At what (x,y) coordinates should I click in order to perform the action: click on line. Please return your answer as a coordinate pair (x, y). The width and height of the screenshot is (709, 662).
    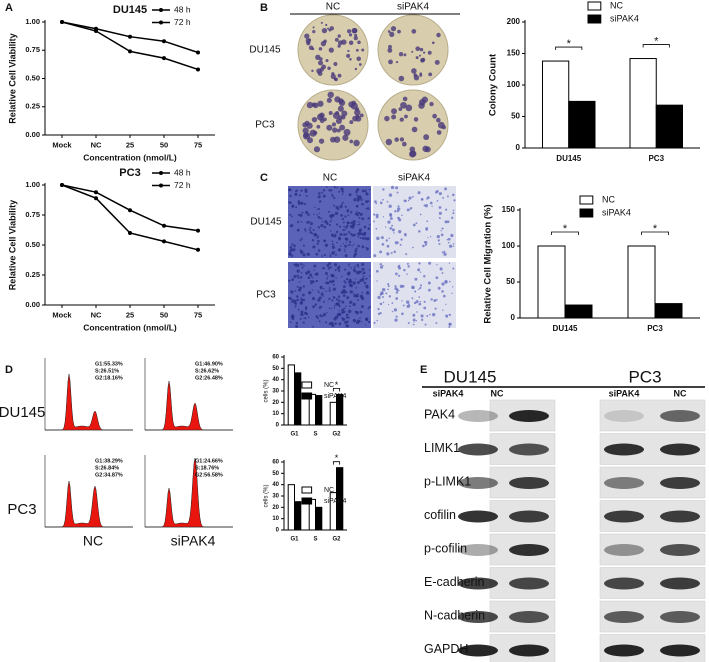
    Looking at the image, I should click on (130, 217).